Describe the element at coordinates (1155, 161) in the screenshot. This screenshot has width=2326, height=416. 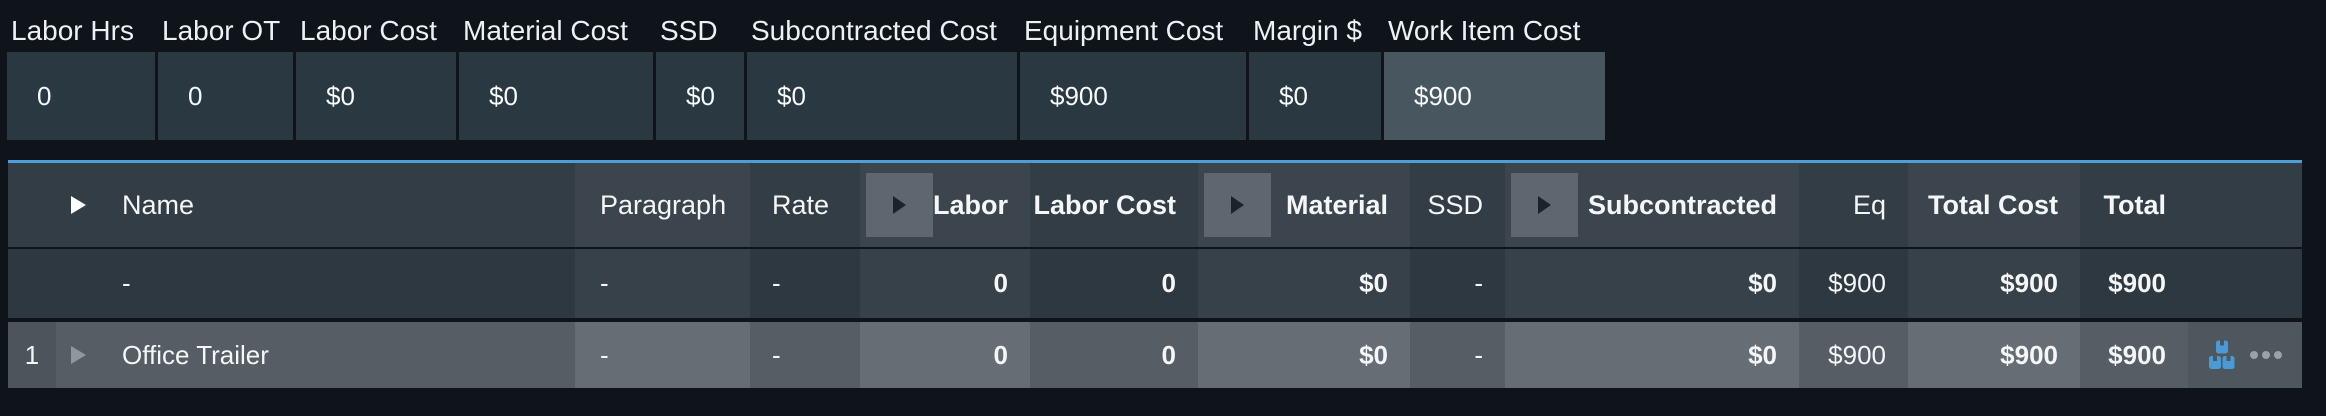
I see `table-accent-line` at that location.